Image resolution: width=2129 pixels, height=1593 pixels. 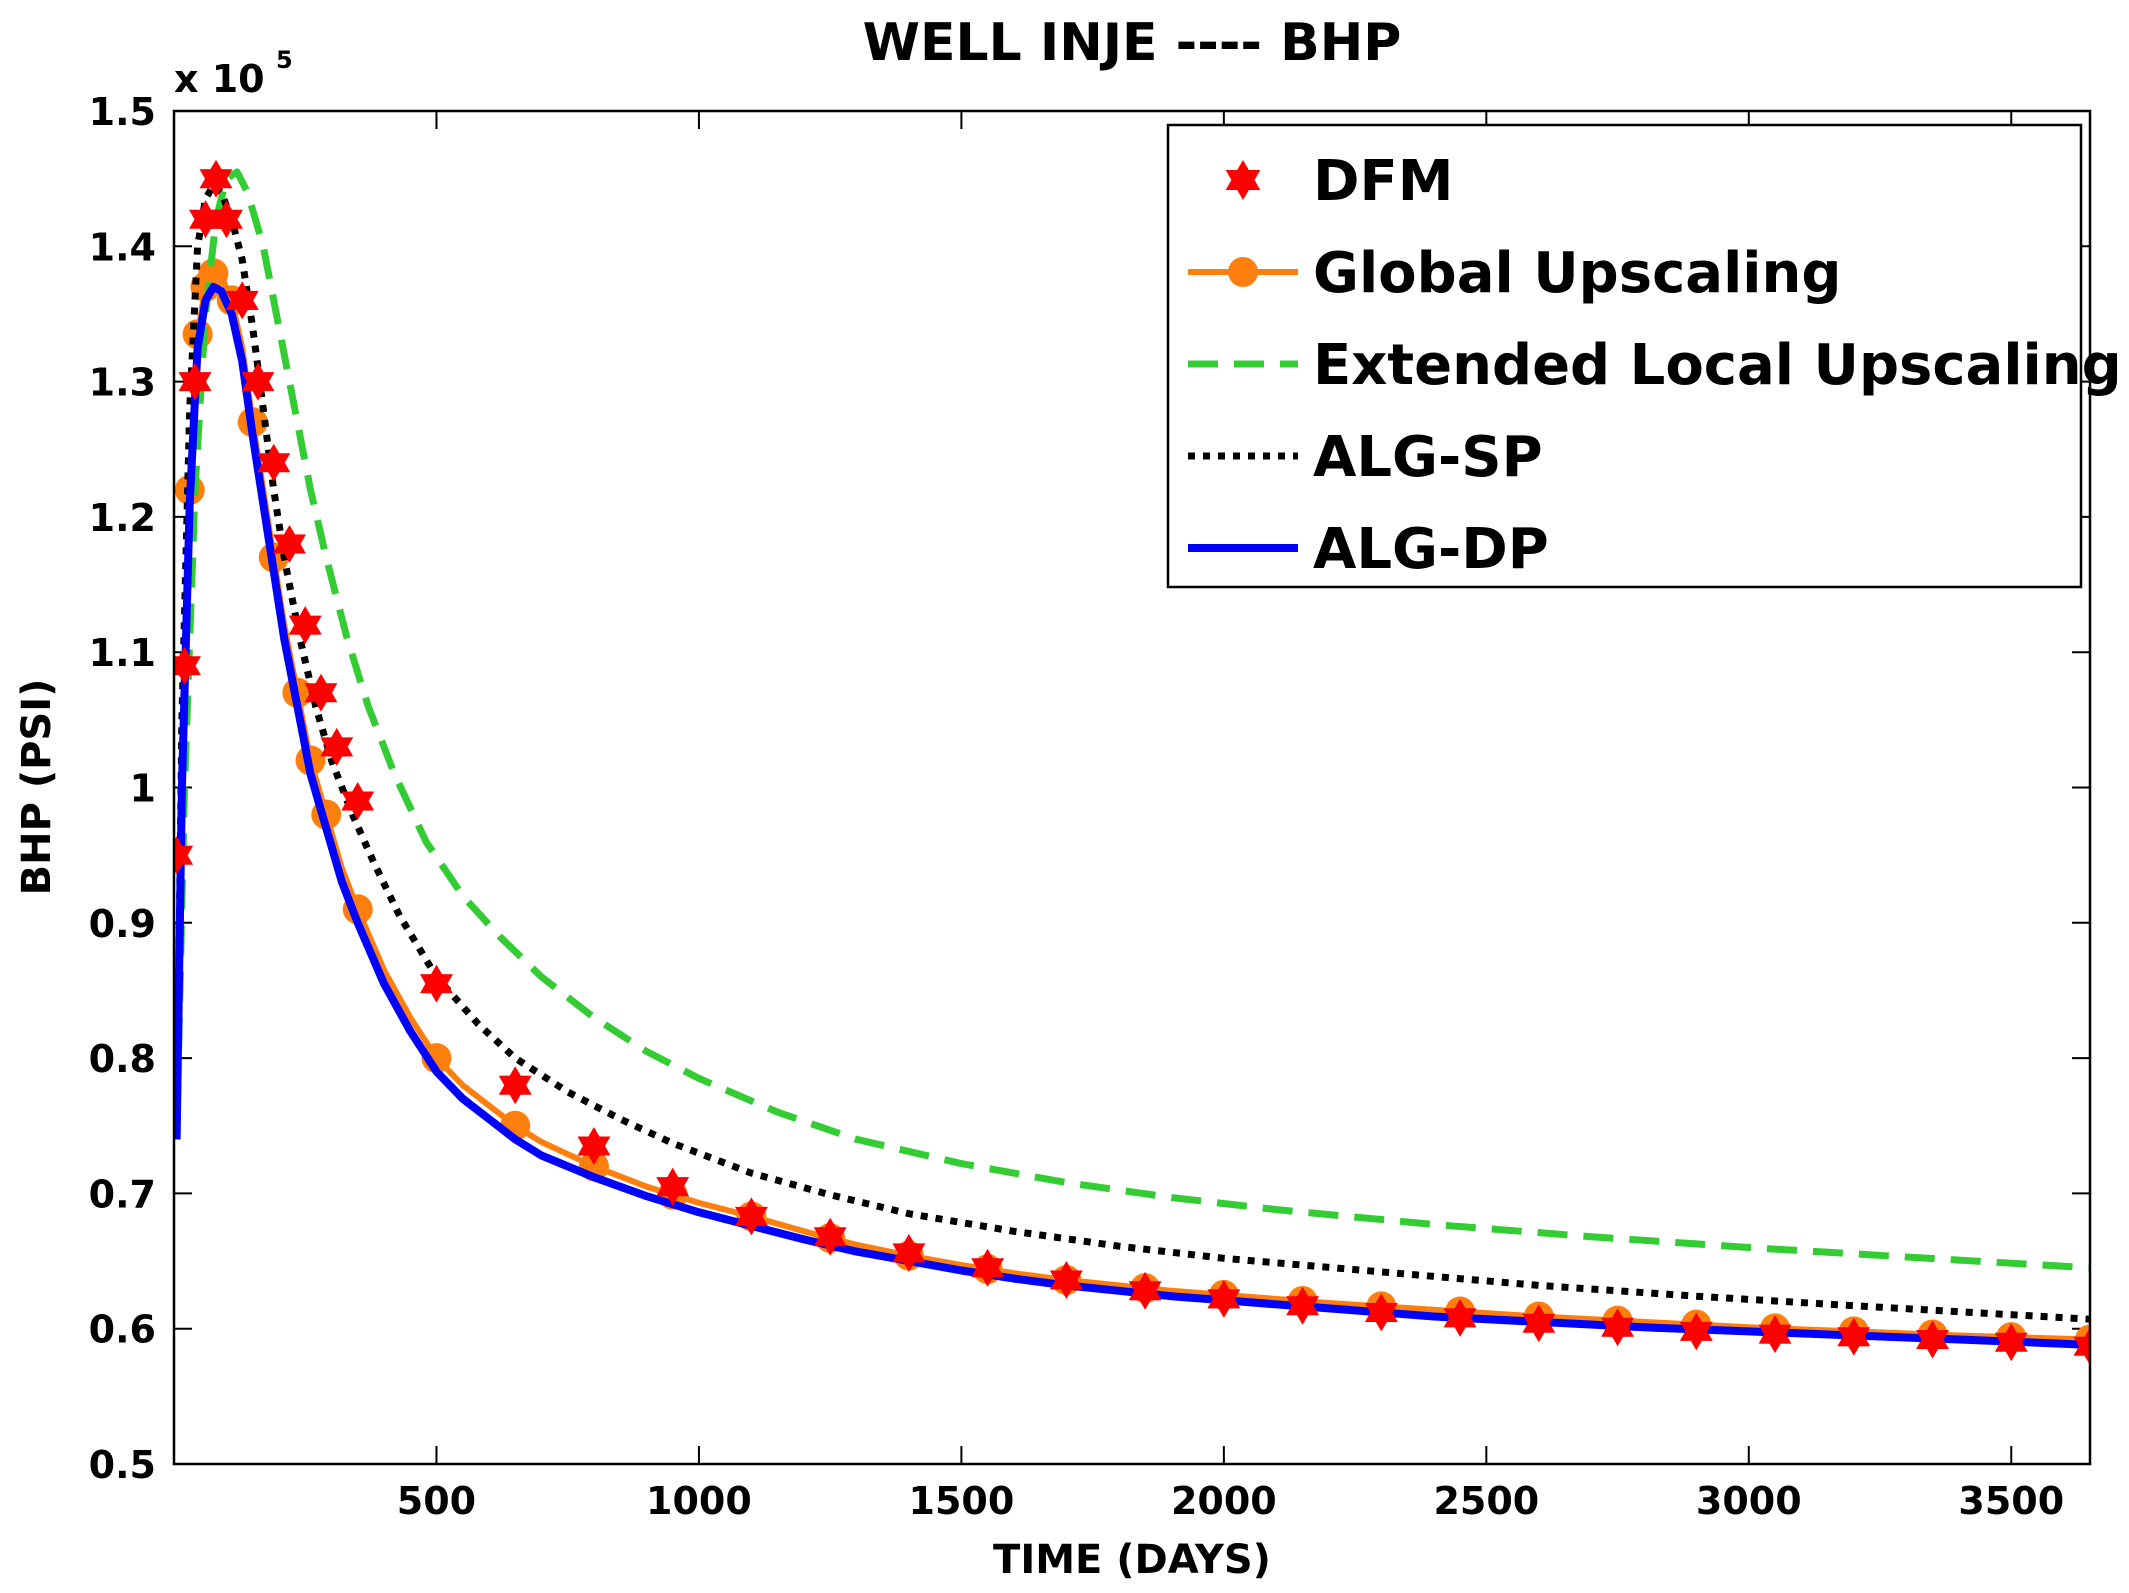 What do you see at coordinates (122, 1194) in the screenshot?
I see `y-tick-label: 0.7` at bounding box center [122, 1194].